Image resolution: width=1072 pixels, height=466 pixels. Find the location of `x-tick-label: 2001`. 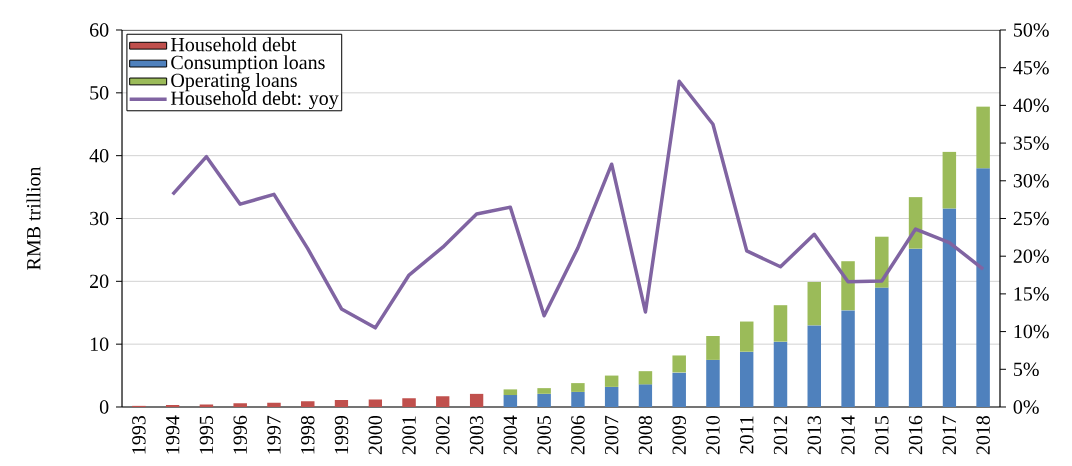

x-tick-label: 2001 is located at coordinates (409, 435).